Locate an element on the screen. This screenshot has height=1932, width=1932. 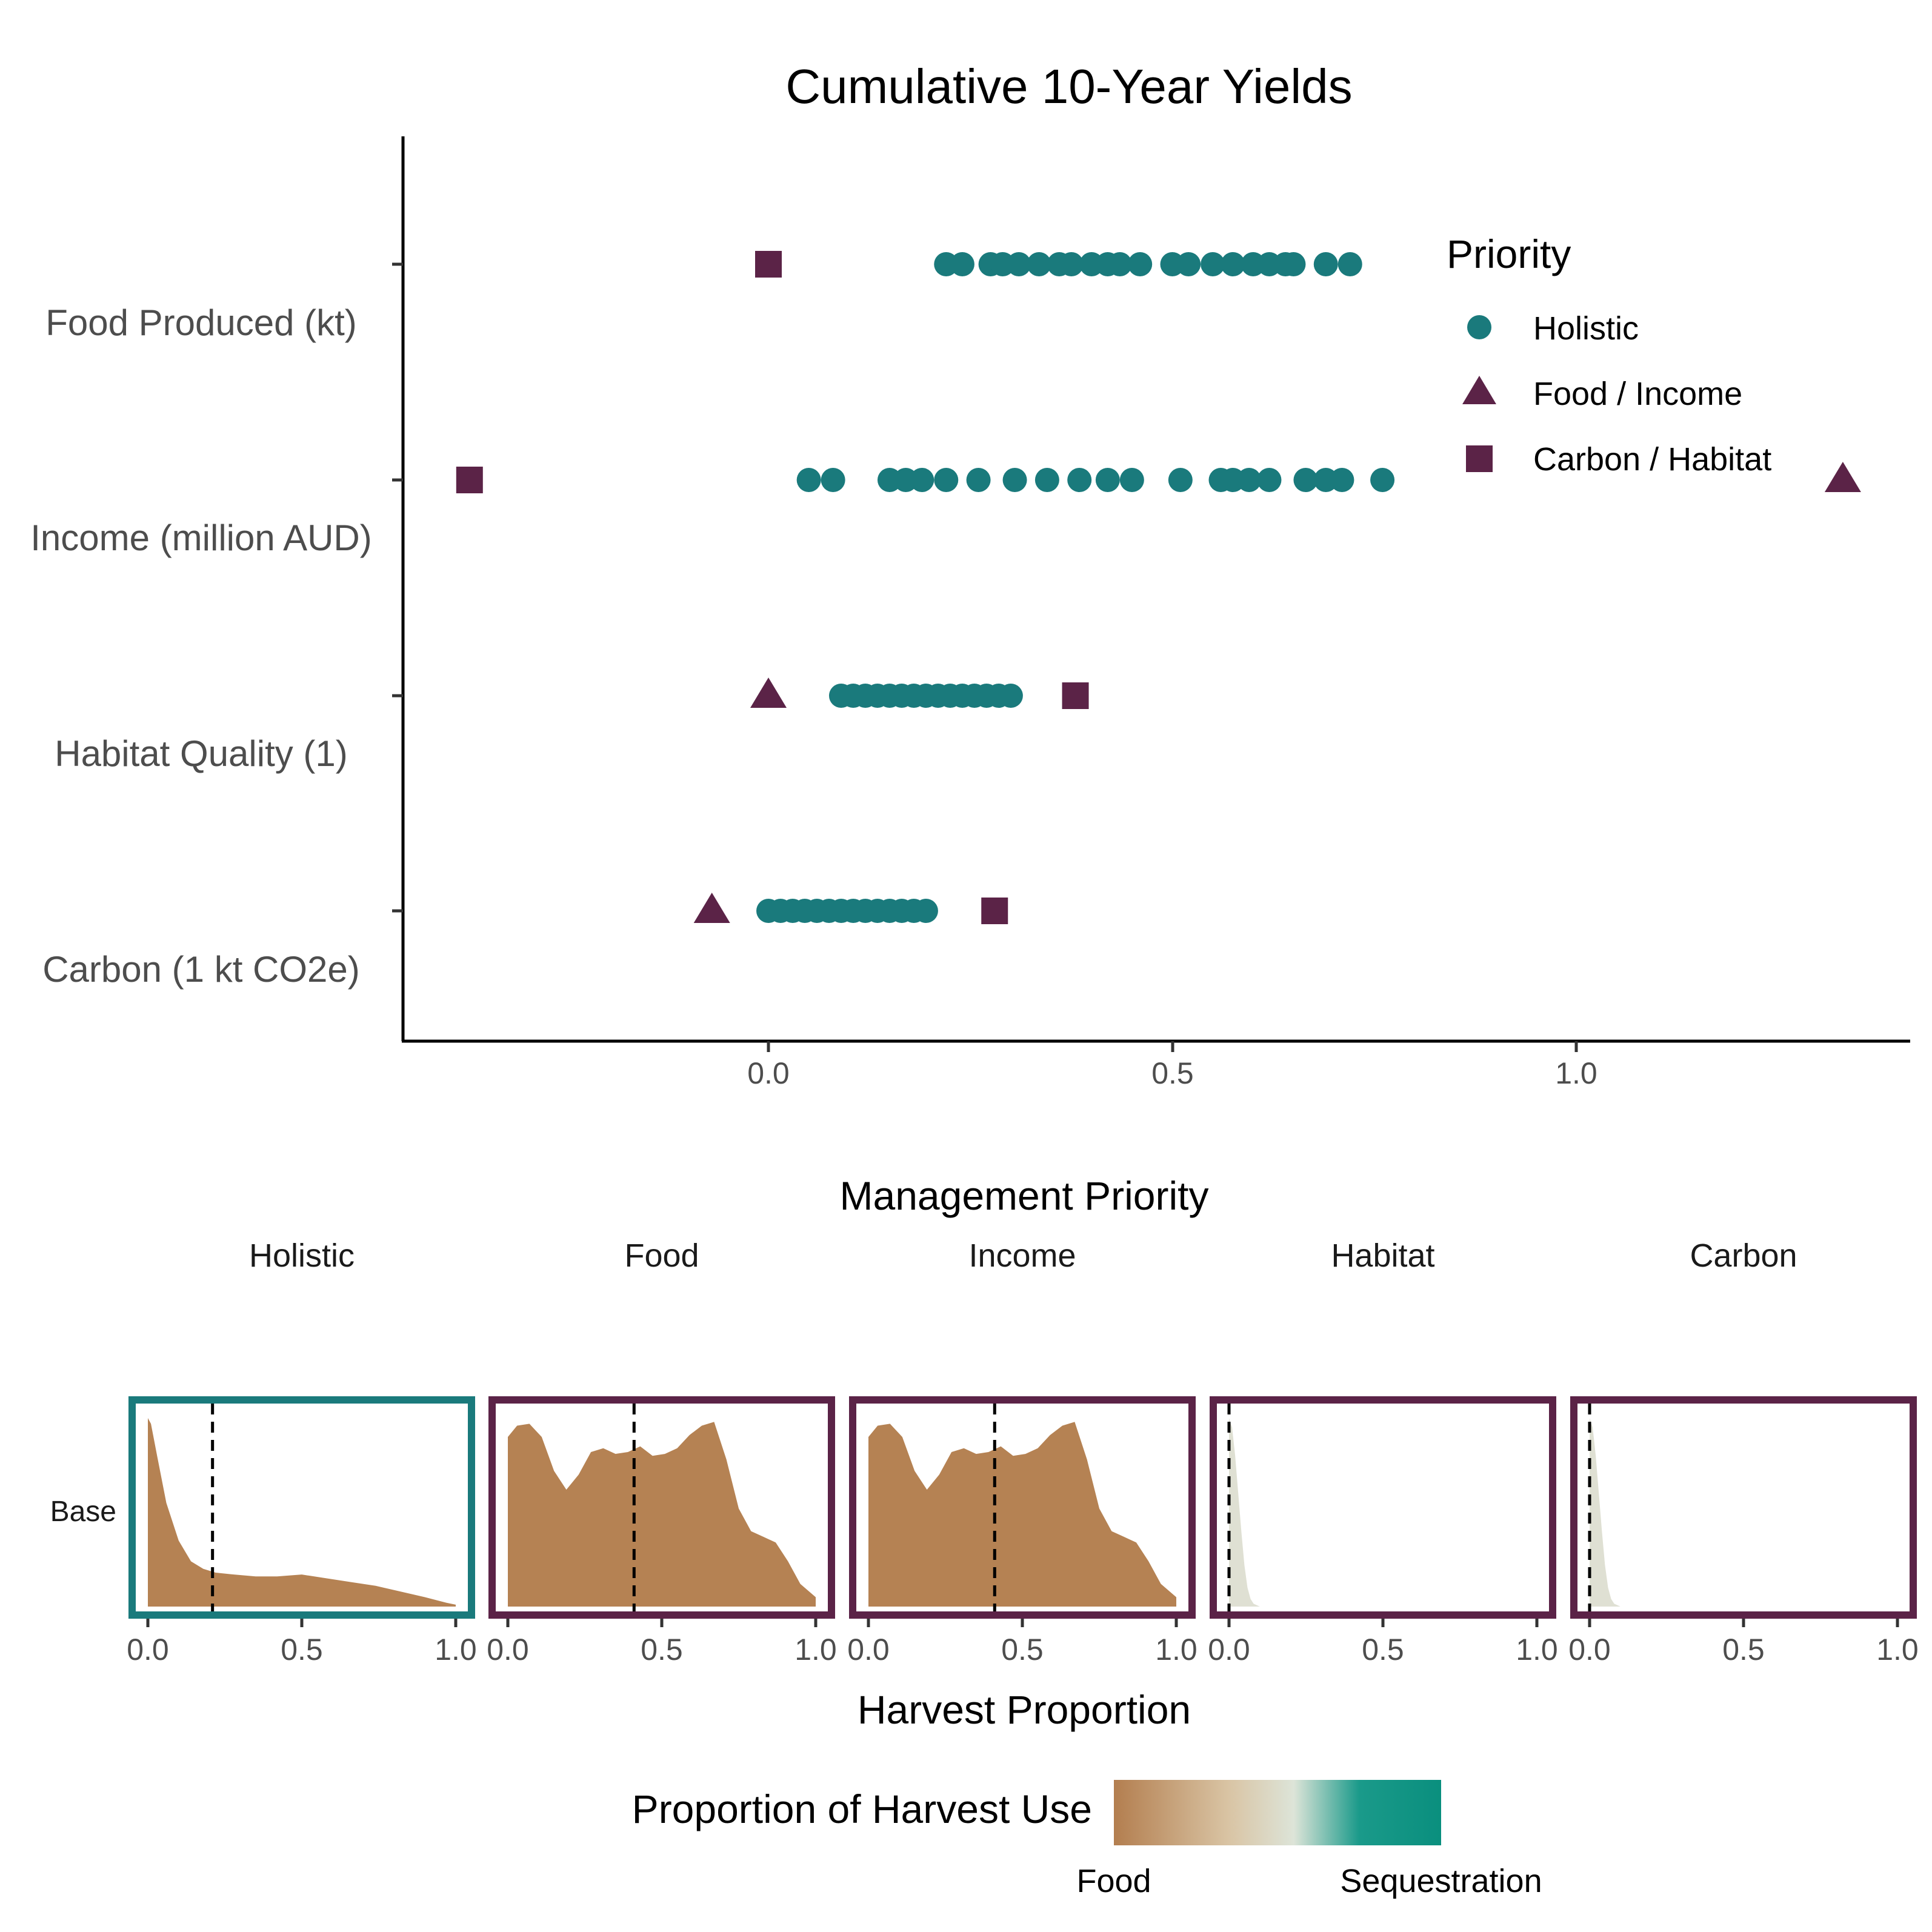
colorbar-gradient is located at coordinates (1277, 1813).